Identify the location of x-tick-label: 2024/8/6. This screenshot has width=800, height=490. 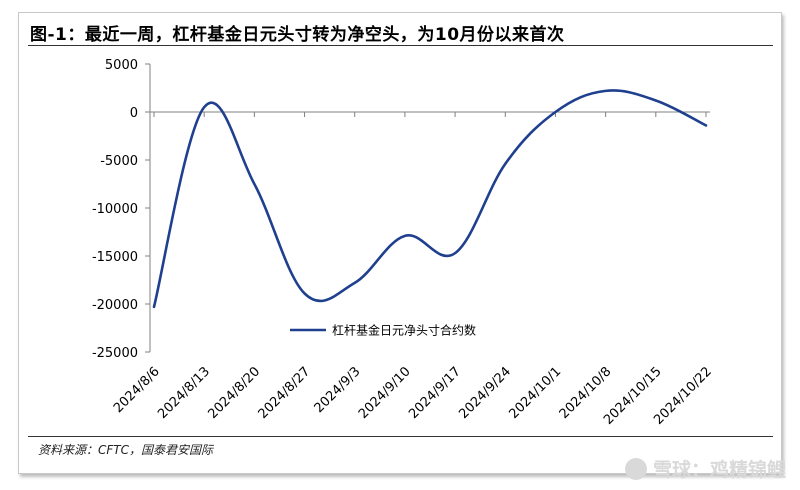
(137, 390).